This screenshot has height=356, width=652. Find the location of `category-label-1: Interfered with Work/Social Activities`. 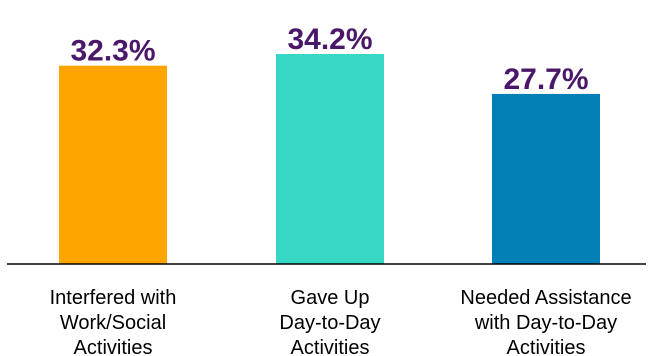

category-label-1: Interfered with Work/Social Activities is located at coordinates (113, 321).